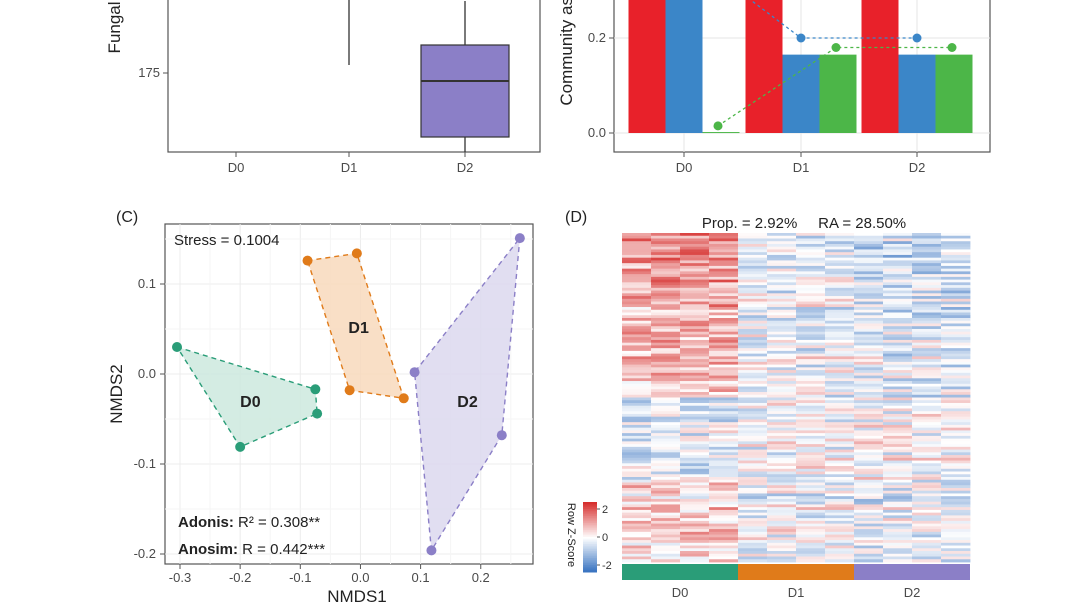  What do you see at coordinates (481, 577) in the screenshot?
I see `c-xtick-label: 0.2` at bounding box center [481, 577].